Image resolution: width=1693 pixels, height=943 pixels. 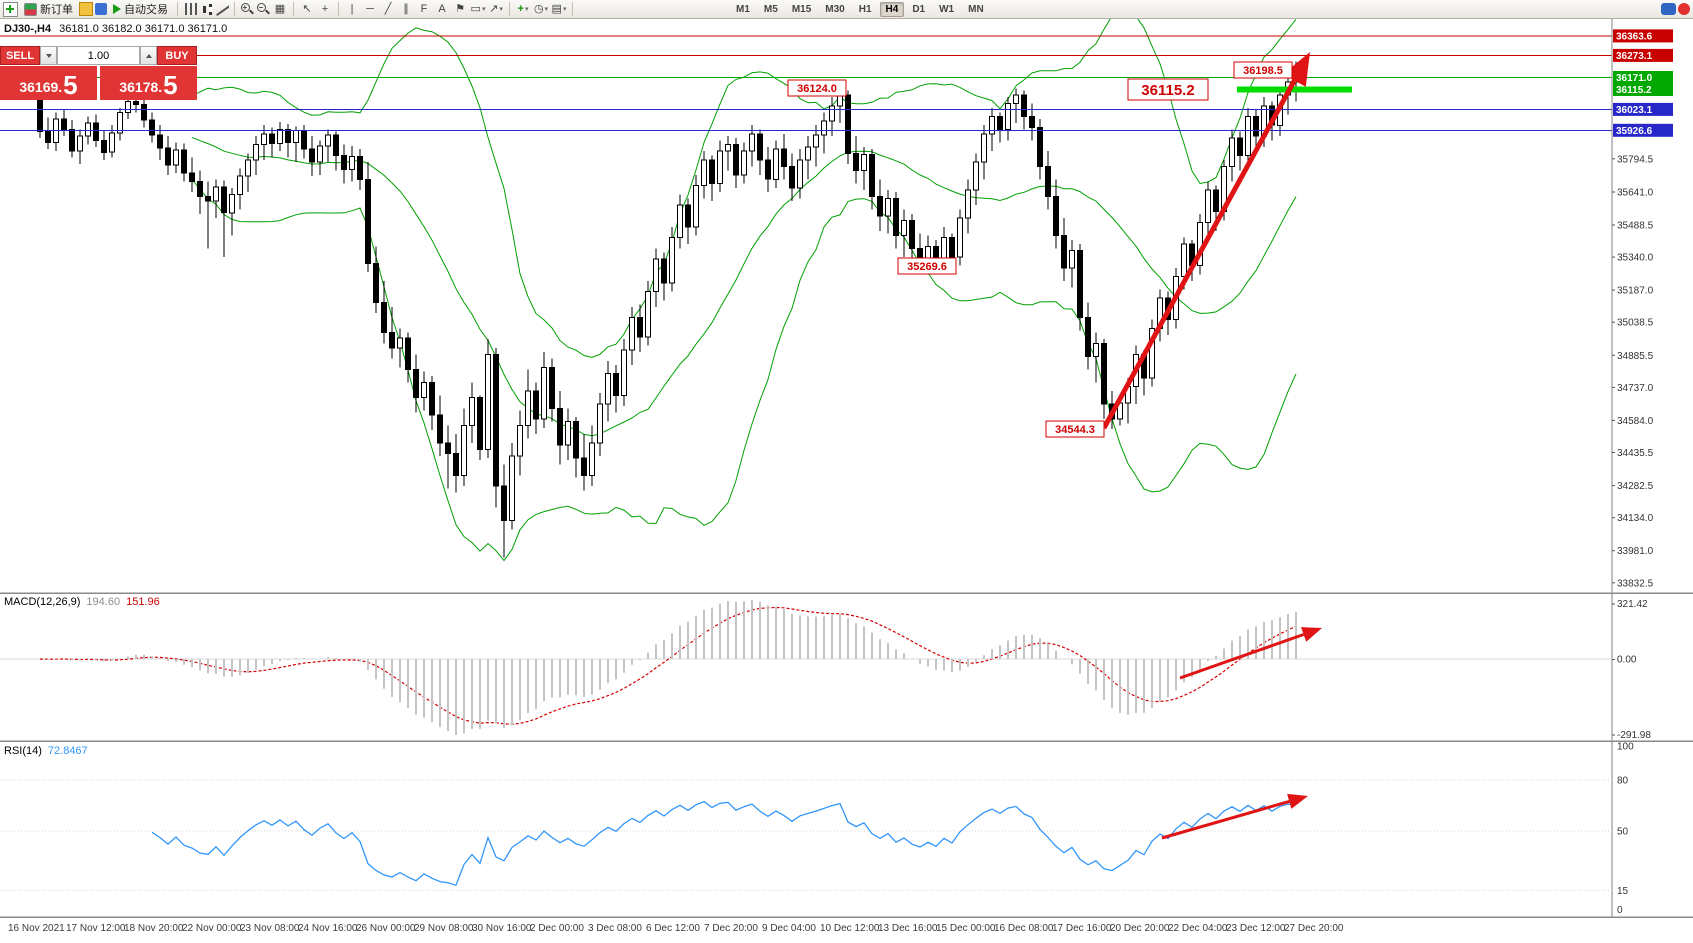 I want to click on svg-text: 35269.6, so click(x=927, y=267).